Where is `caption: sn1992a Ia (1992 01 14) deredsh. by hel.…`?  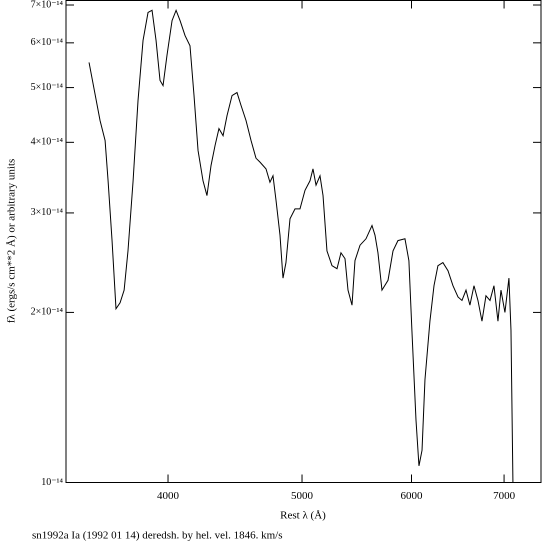 caption: sn1992a Ia (1992 01 14) deredsh. by hel.… is located at coordinates (157, 536).